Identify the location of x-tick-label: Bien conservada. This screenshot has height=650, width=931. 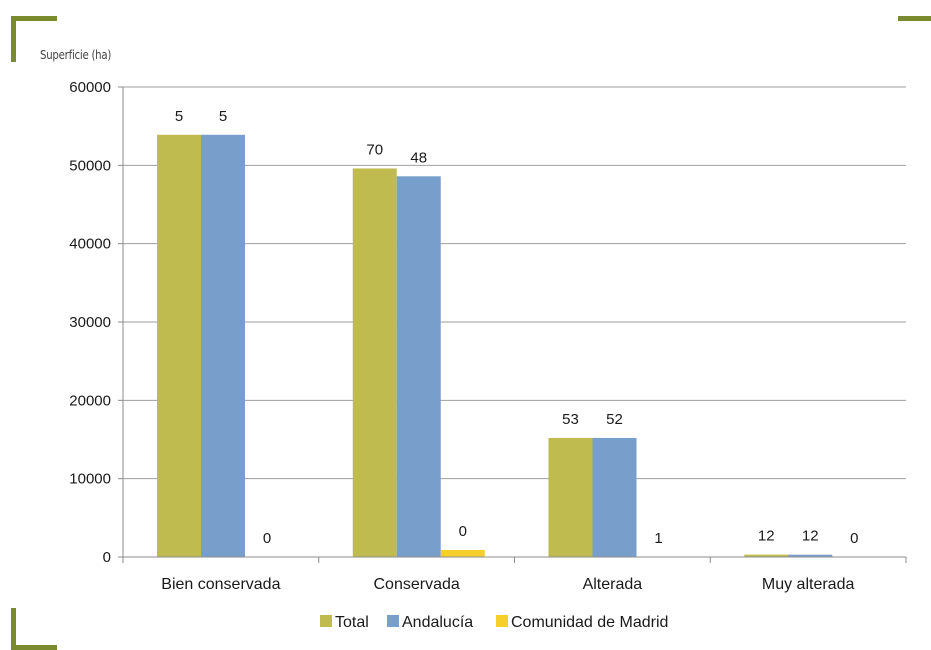
(220, 584).